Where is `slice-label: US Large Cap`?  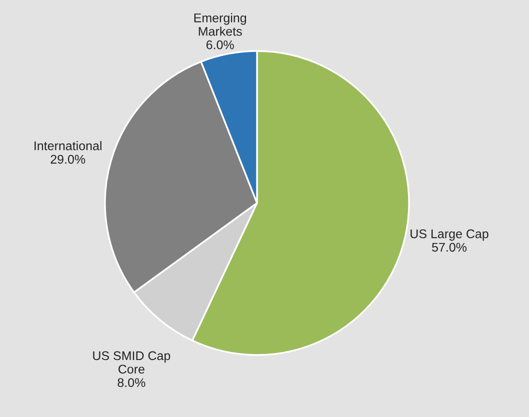
slice-label: US Large Cap is located at coordinates (449, 235).